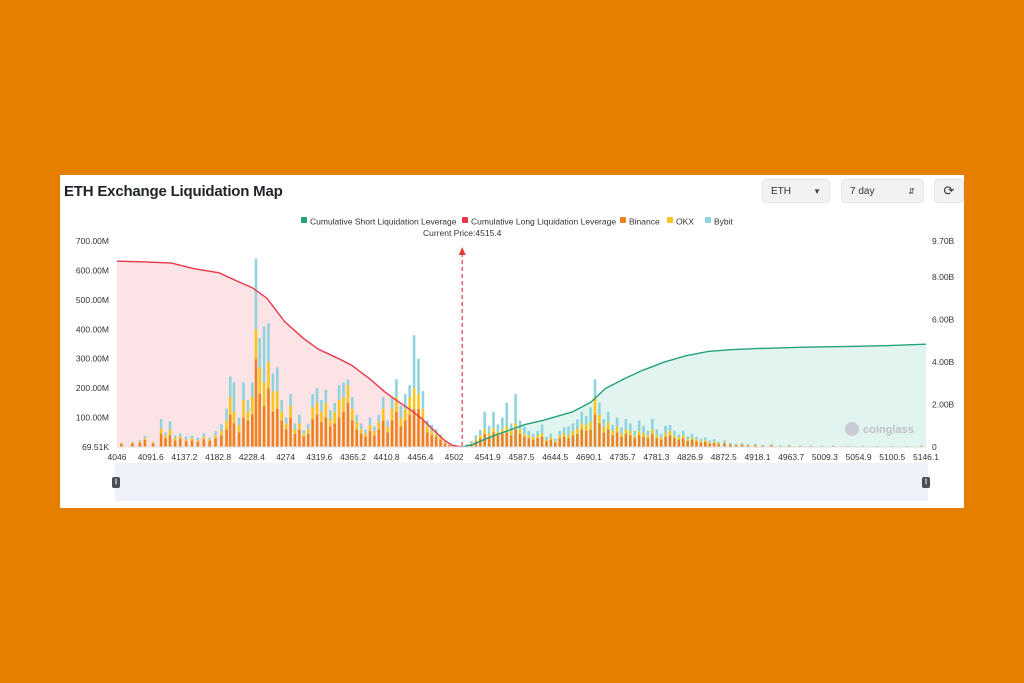 The width and height of the screenshot is (1024, 683). I want to click on refresh-button: ⟳, so click(949, 191).